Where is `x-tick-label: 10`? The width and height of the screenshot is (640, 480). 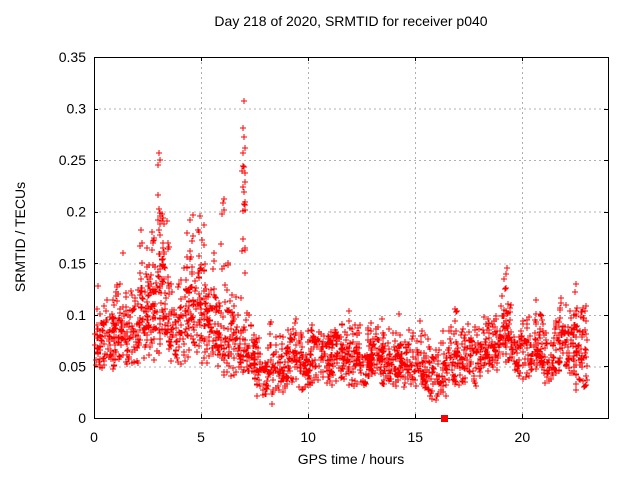 x-tick-label: 10 is located at coordinates (308, 437).